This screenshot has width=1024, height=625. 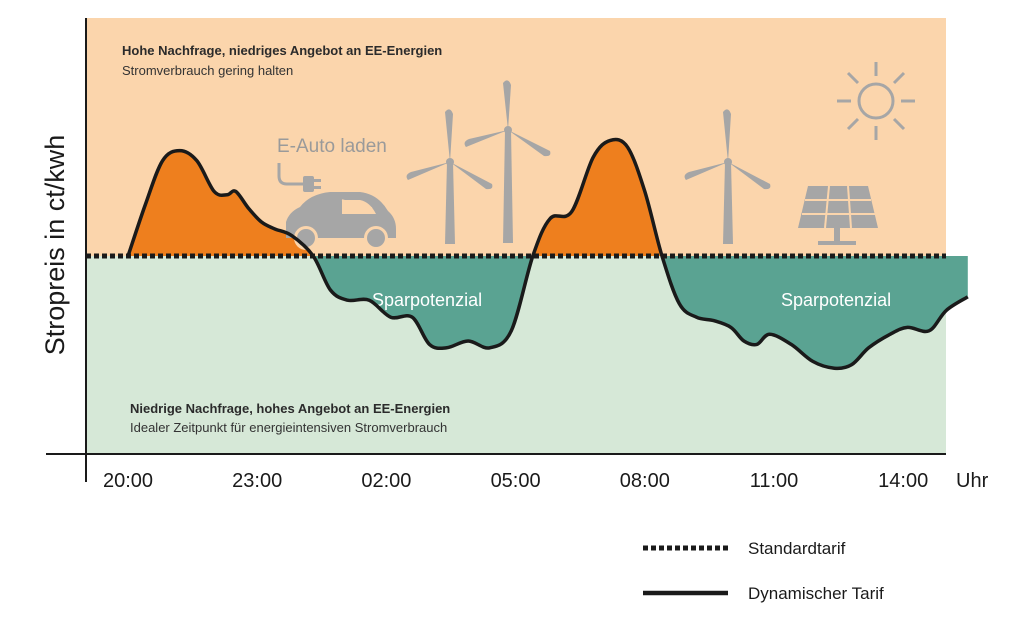 I want to click on x-tick-label: 05:00, so click(x=516, y=481).